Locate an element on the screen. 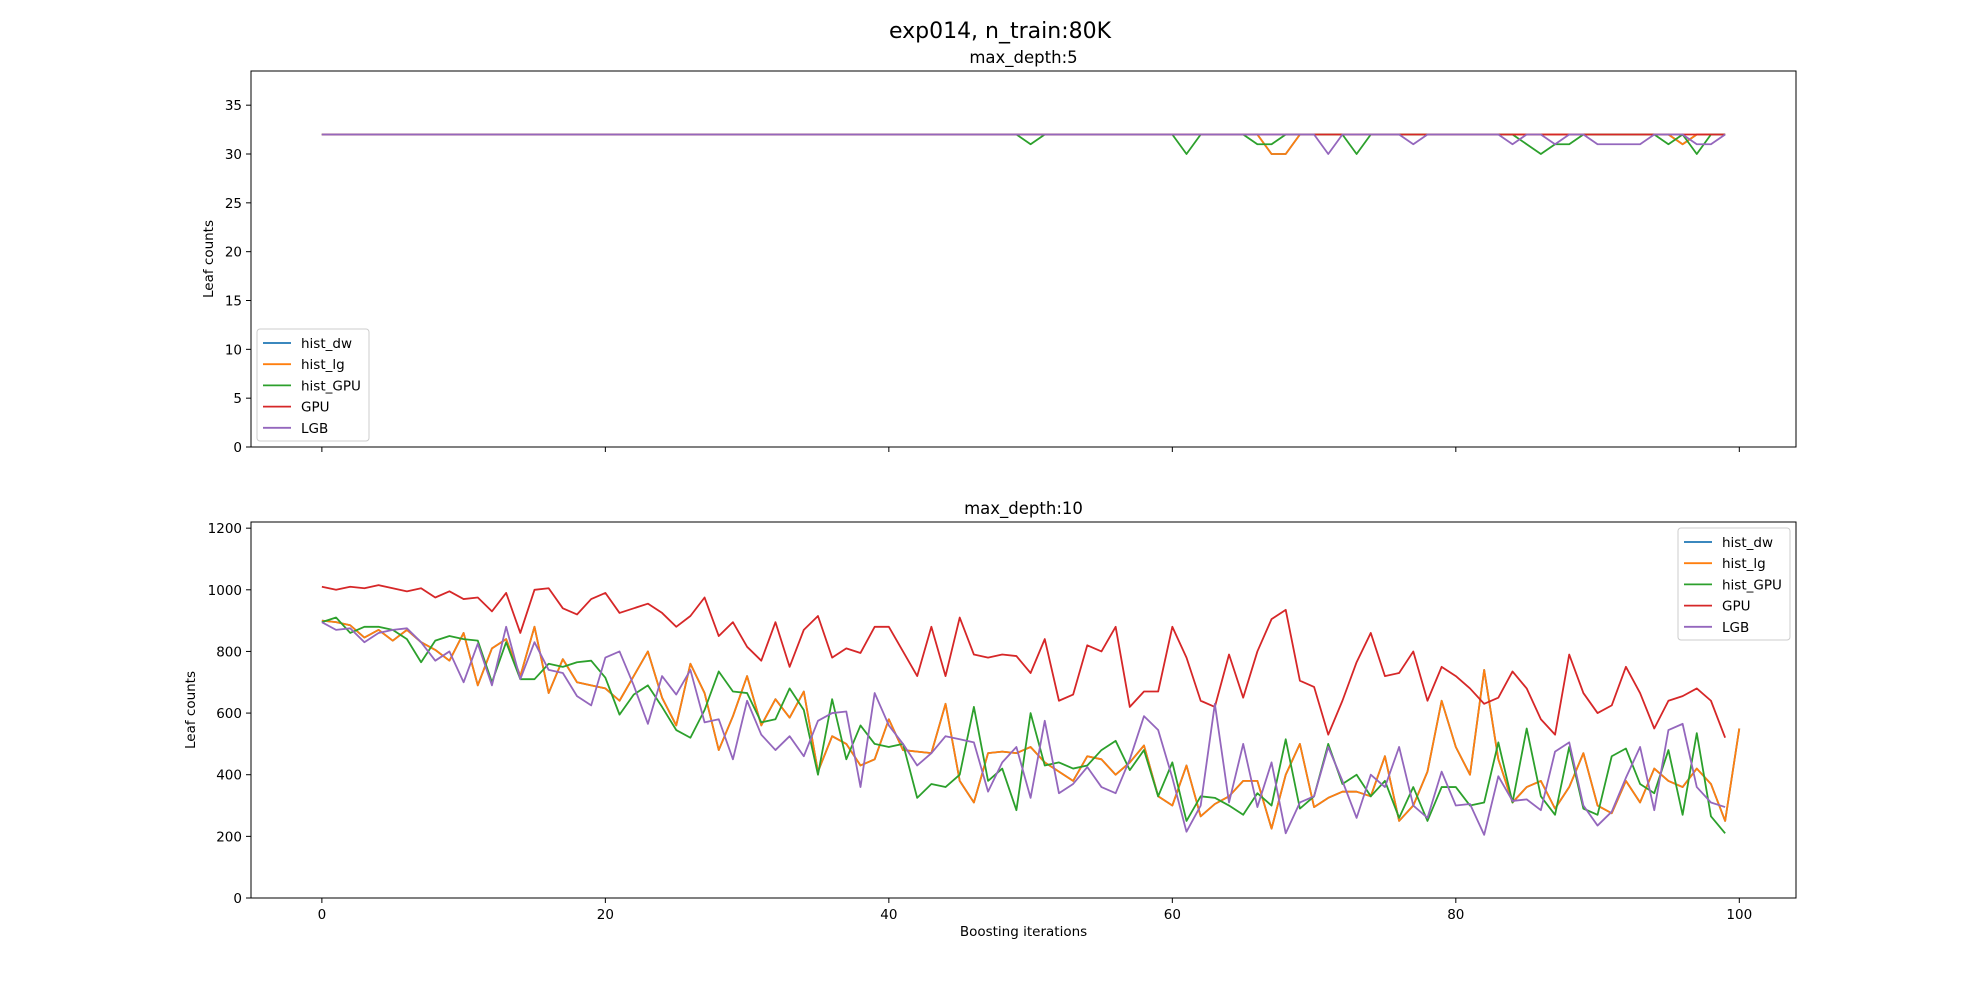 Image resolution: width=1980 pixels, height=1000 pixels. y-tick-label: 600 is located at coordinates (229, 714).